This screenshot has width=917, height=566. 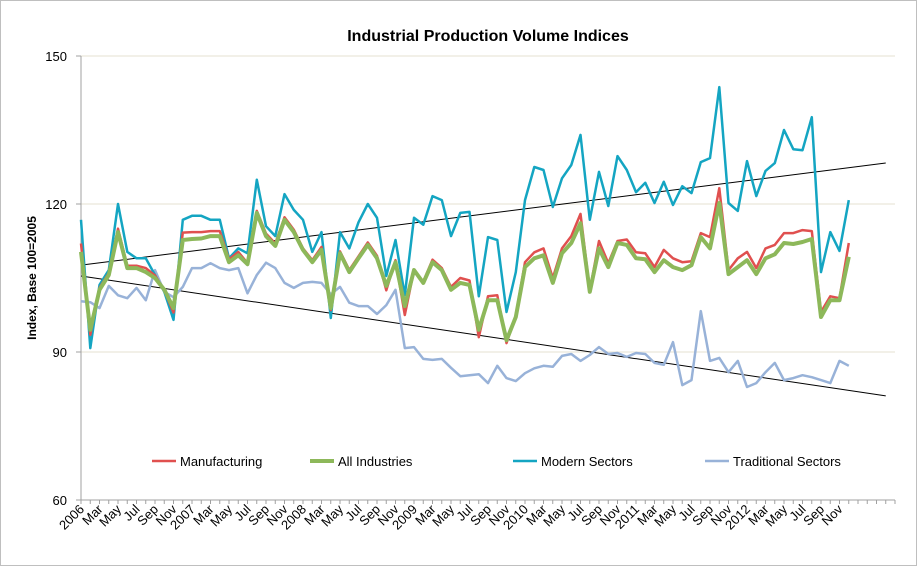 What do you see at coordinates (832, 514) in the screenshot?
I see `x-tick-label: Nov` at bounding box center [832, 514].